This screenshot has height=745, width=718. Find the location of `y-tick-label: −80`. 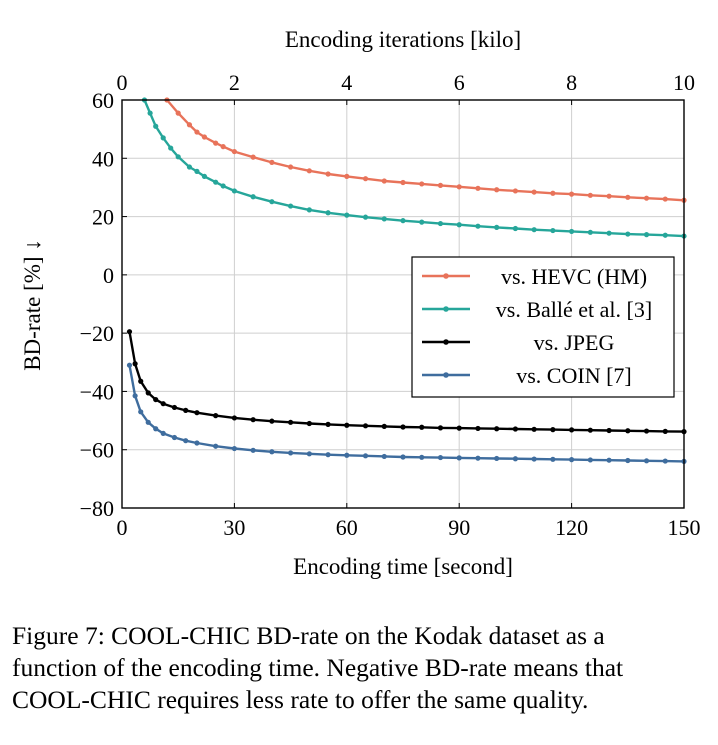

y-tick-label: −80 is located at coordinates (97, 508).